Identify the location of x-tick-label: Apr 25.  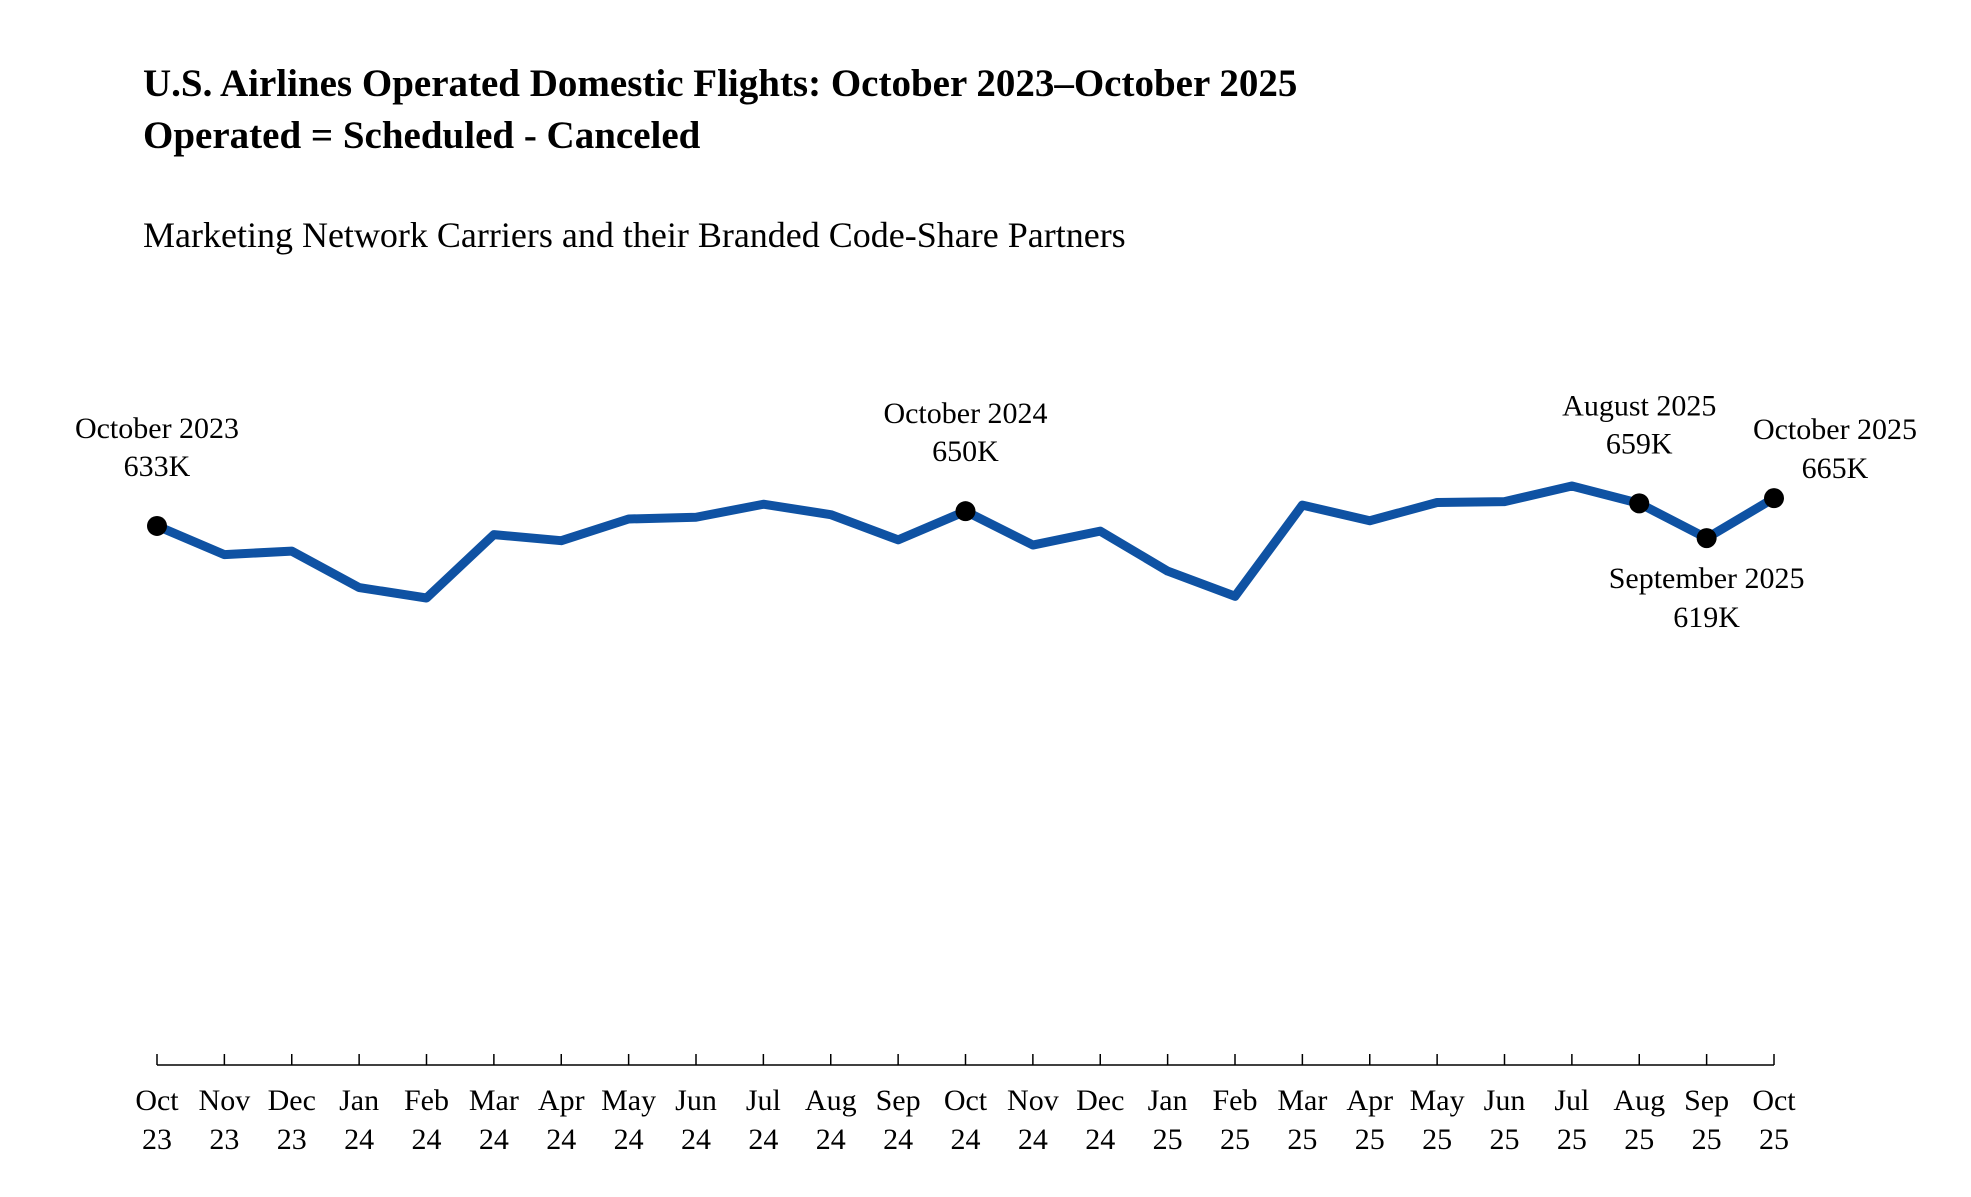
(1370, 1120).